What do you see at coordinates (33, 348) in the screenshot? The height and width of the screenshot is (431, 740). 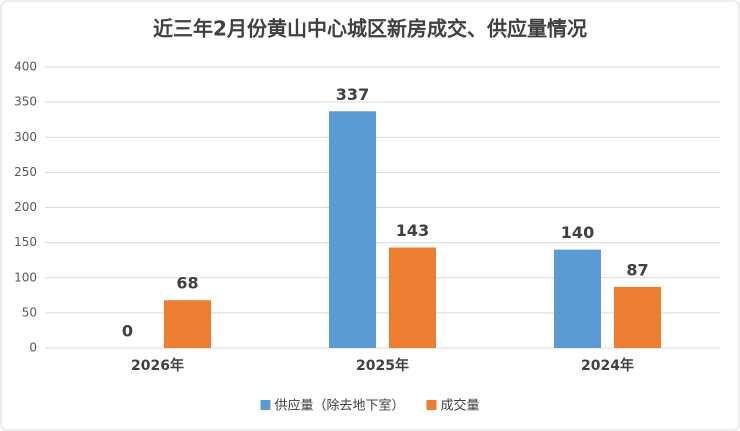 I see `y-tick-label: 0` at bounding box center [33, 348].